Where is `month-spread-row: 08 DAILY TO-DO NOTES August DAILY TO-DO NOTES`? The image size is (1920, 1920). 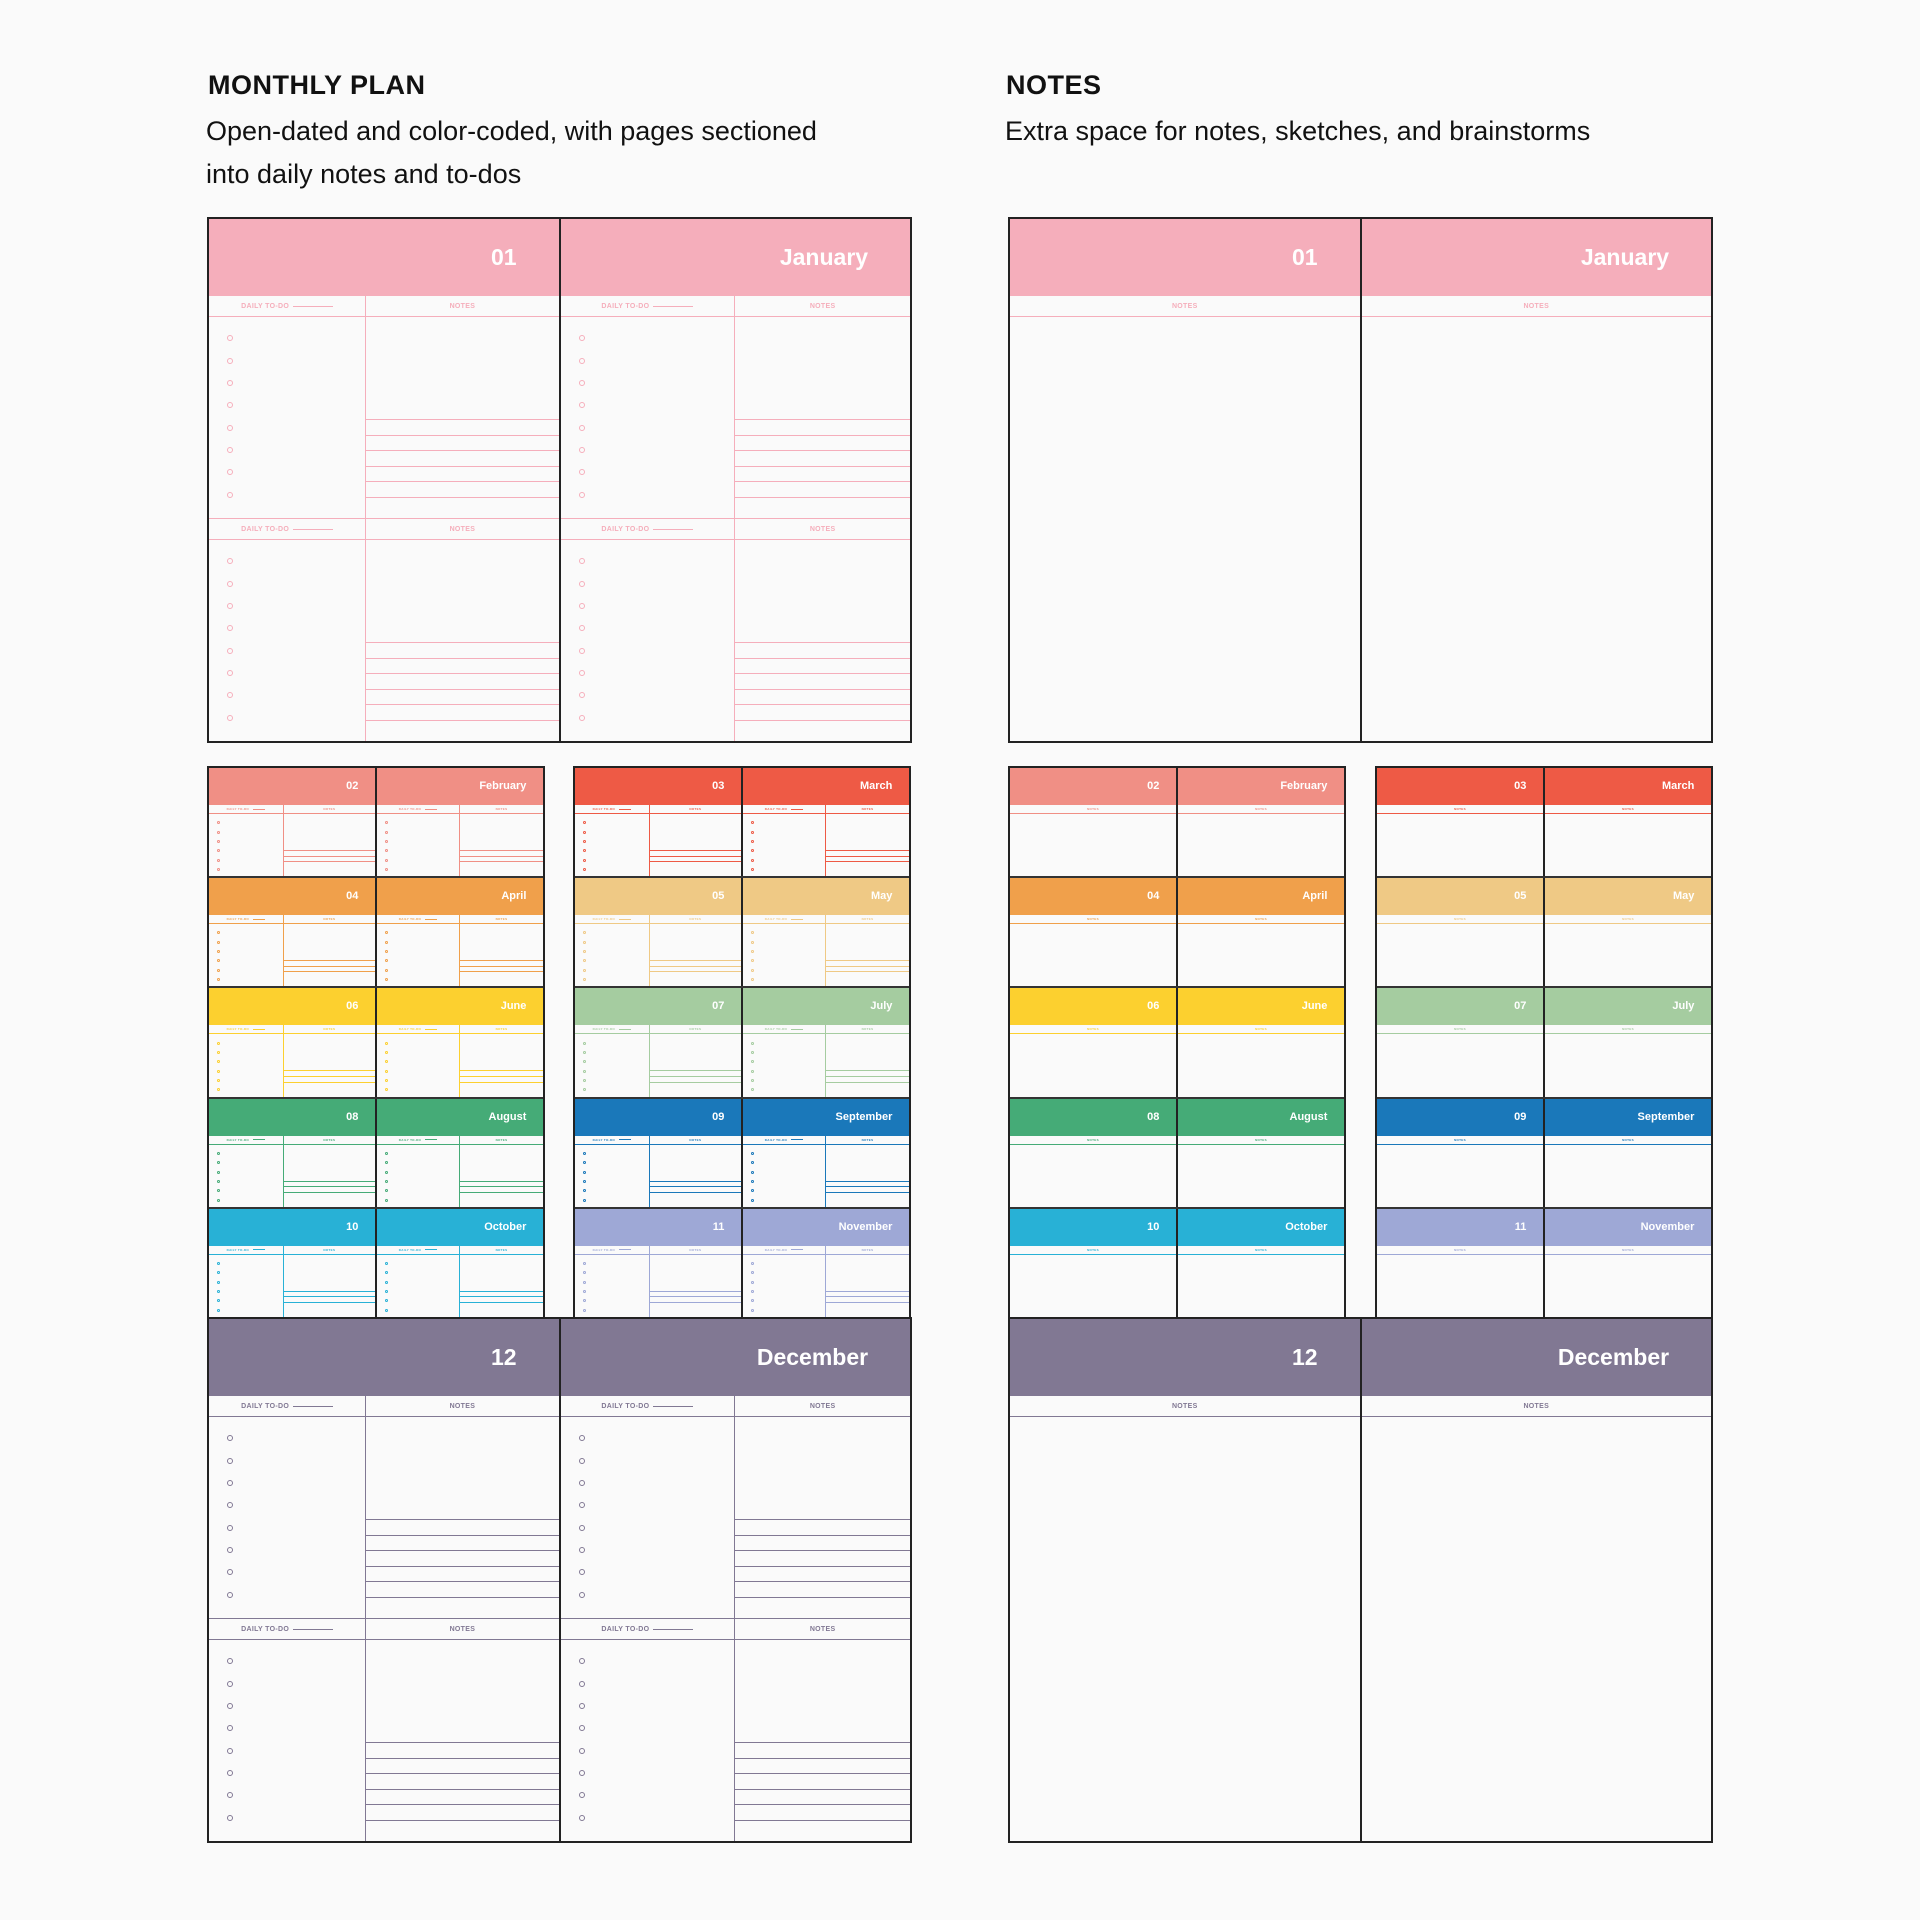
month-spread-row: 08 DAILY TO-DO NOTES August DAILY TO-DO NOTES is located at coordinates (376, 1153).